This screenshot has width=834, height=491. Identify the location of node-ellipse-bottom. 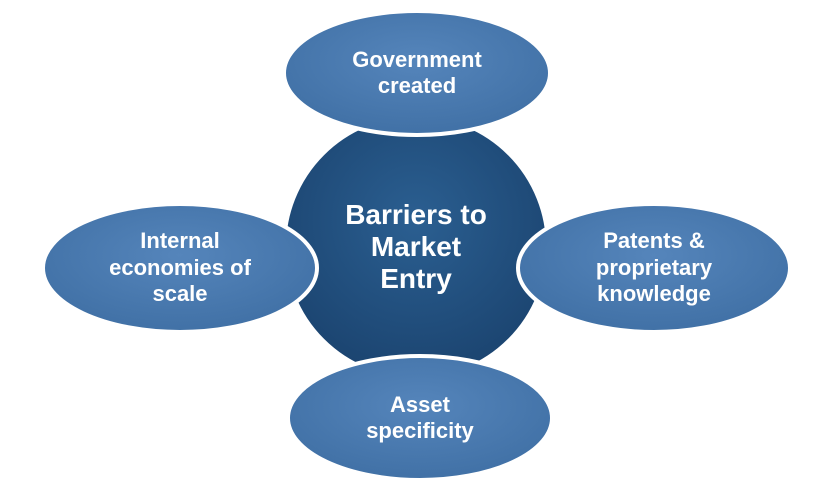
(420, 418).